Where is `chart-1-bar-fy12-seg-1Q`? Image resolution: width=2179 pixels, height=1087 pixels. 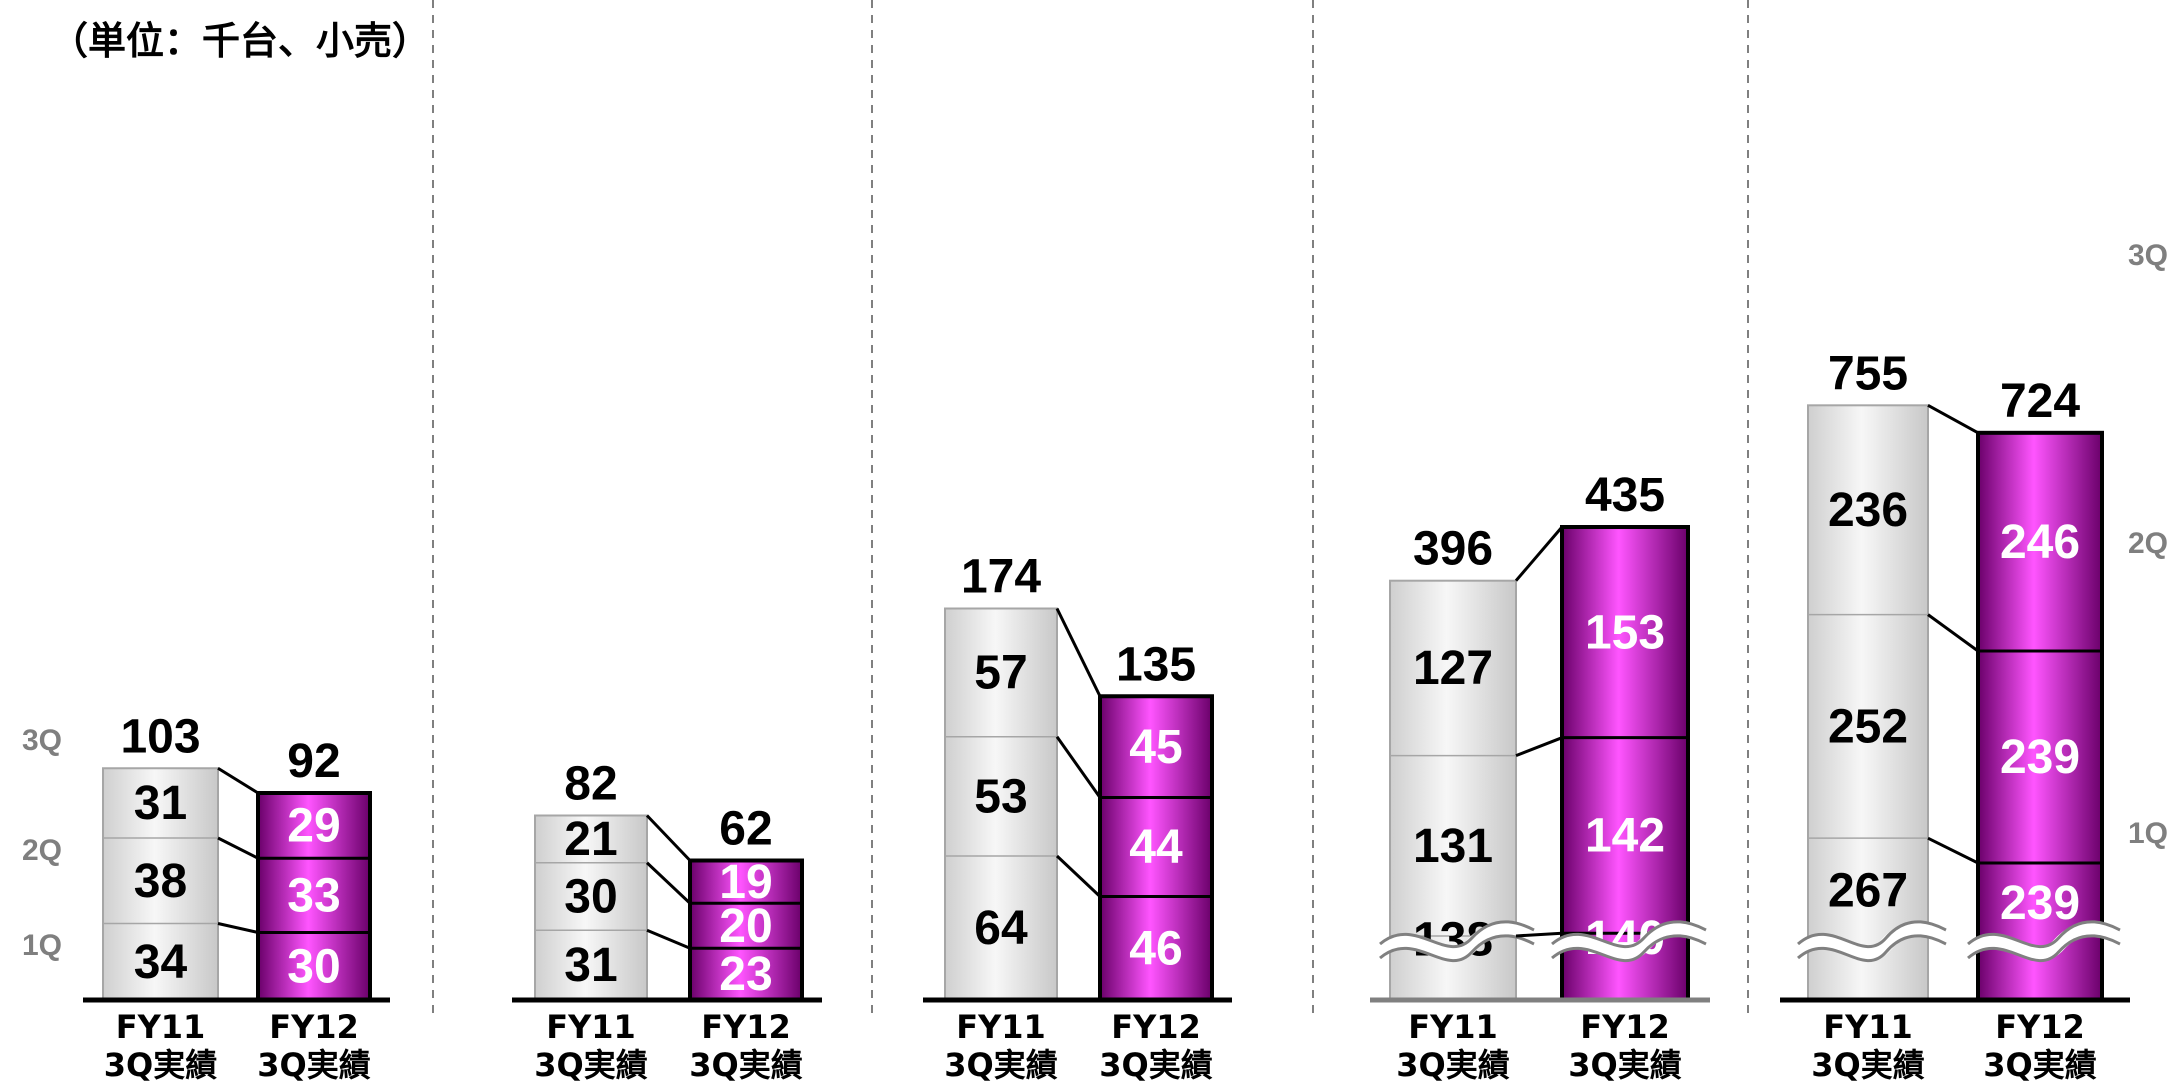
chart-1-bar-fy12-seg-1Q is located at coordinates (314, 966).